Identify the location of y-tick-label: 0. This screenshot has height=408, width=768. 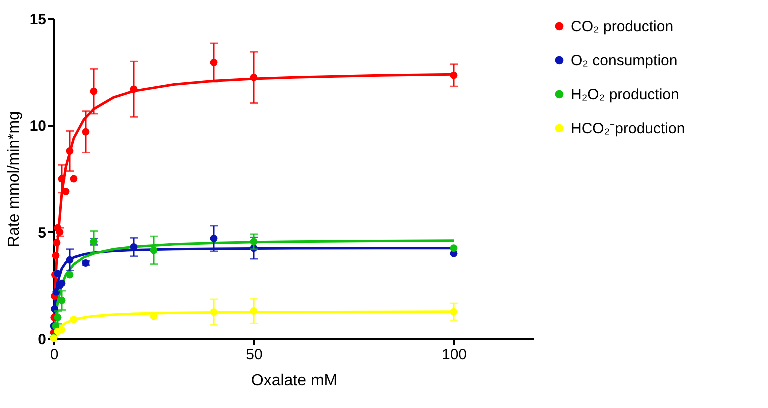
(42, 340).